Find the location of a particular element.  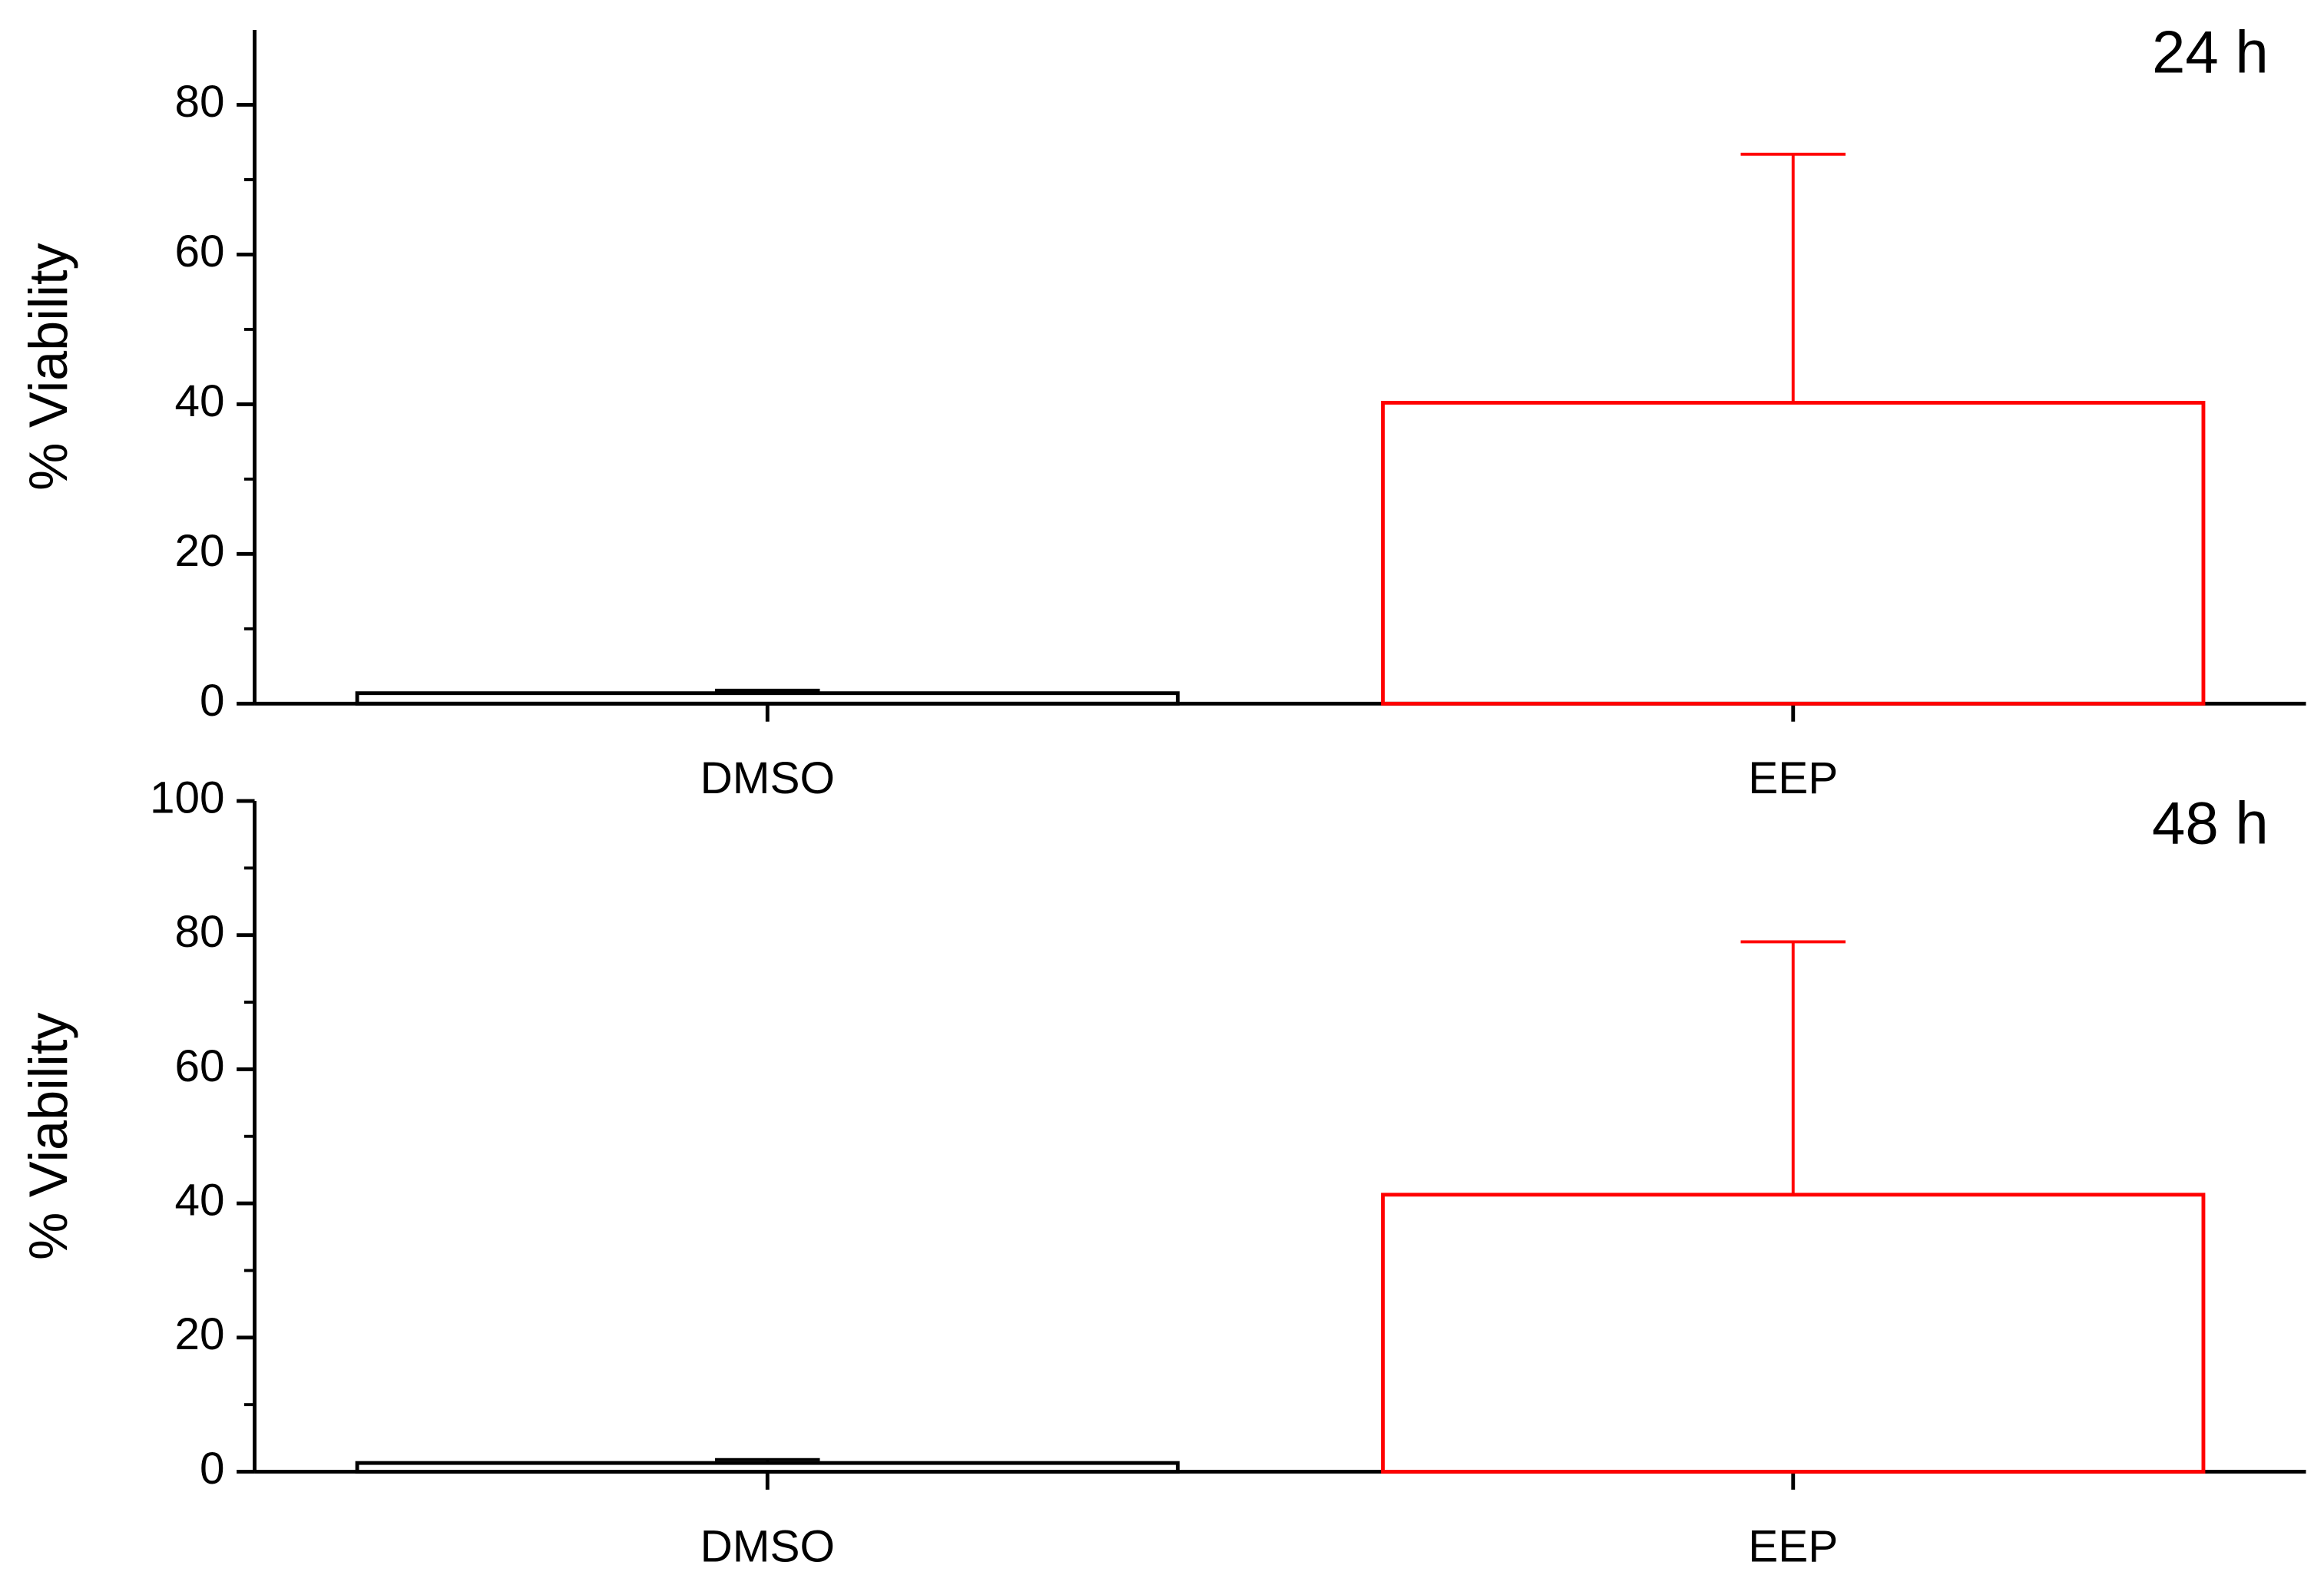

annotation: 24 h is located at coordinates (2210, 52).